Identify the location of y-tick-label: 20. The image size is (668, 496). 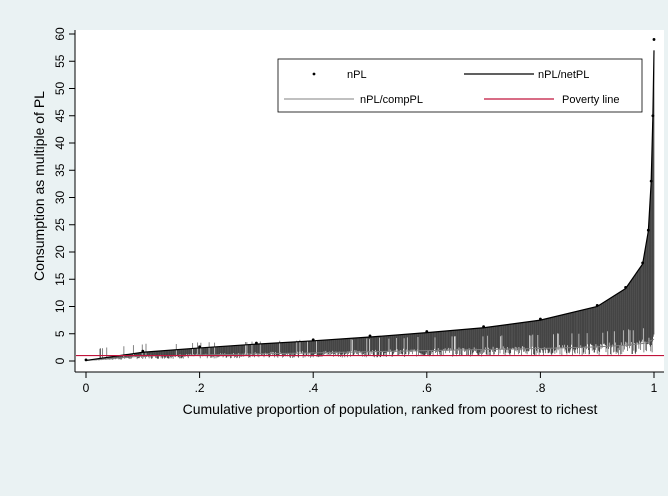
(60, 252).